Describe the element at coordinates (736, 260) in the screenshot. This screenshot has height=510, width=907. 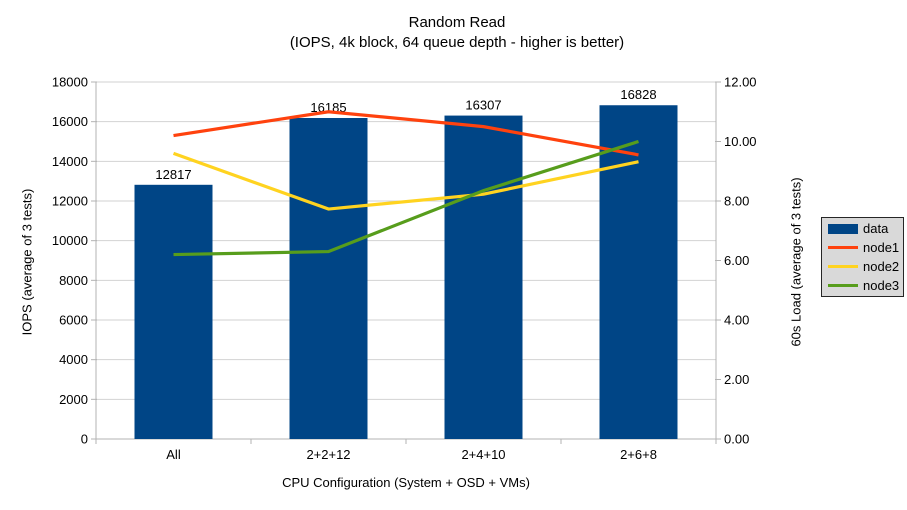
I see `right-axis-tick-label: 6.00` at that location.